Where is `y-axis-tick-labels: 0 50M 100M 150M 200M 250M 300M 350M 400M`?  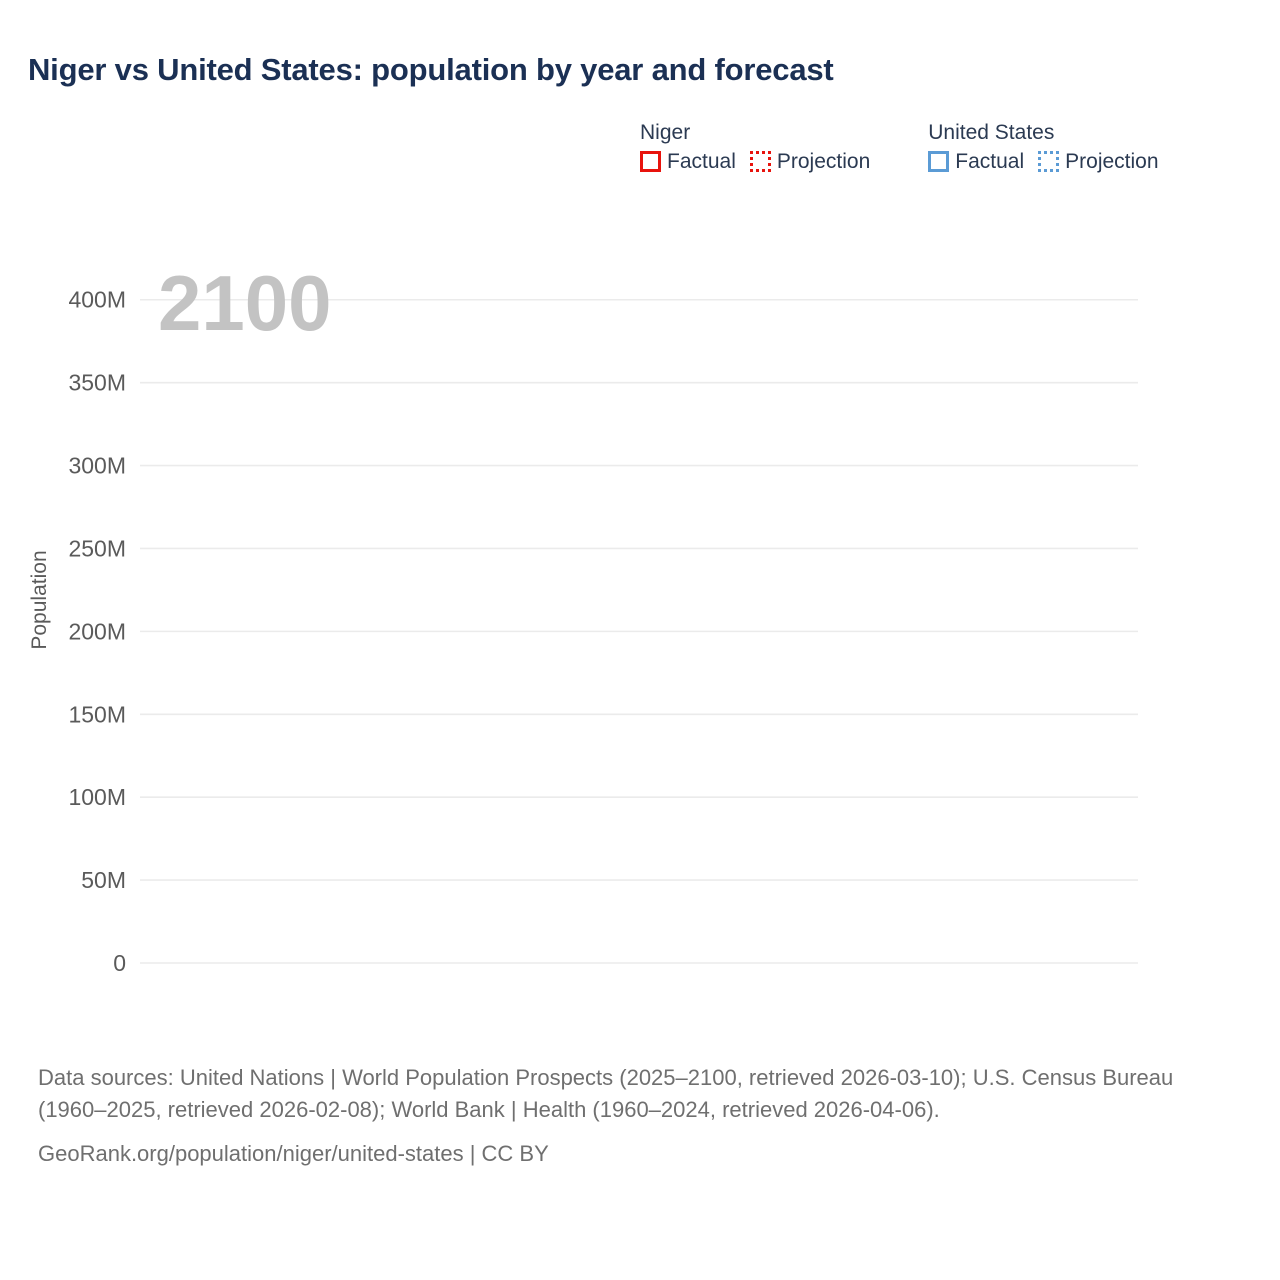
y-axis-tick-labels: 0 50M 100M 150M 200M 250M 300M 350M 400M is located at coordinates (97, 631).